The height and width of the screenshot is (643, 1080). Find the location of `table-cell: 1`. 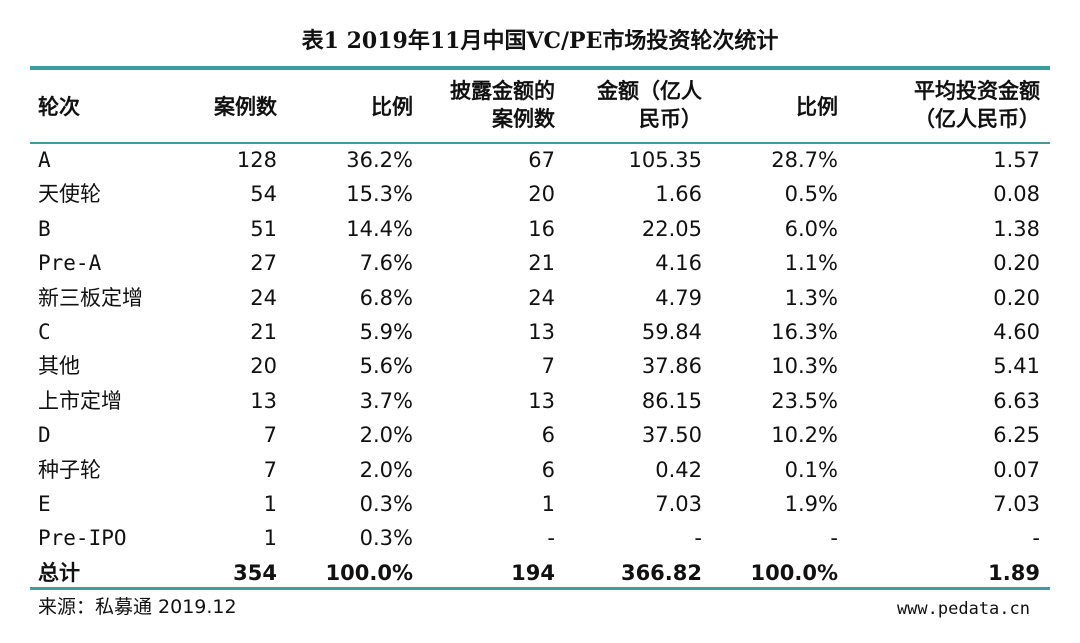

table-cell: 1 is located at coordinates (548, 504).